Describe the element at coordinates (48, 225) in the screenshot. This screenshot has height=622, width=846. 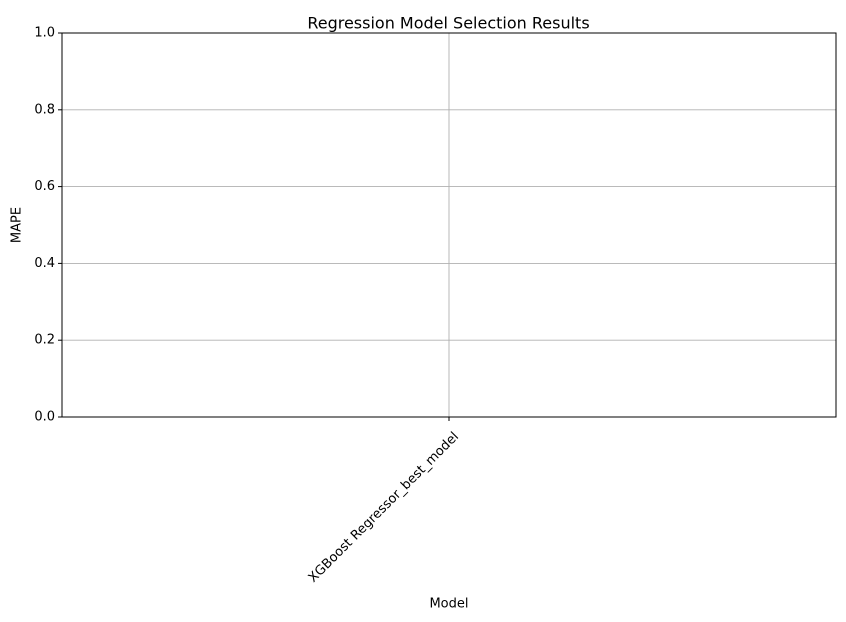
I see `y-axis: 0.0 0.2 0.4 0.6 0.8 1.0` at that location.